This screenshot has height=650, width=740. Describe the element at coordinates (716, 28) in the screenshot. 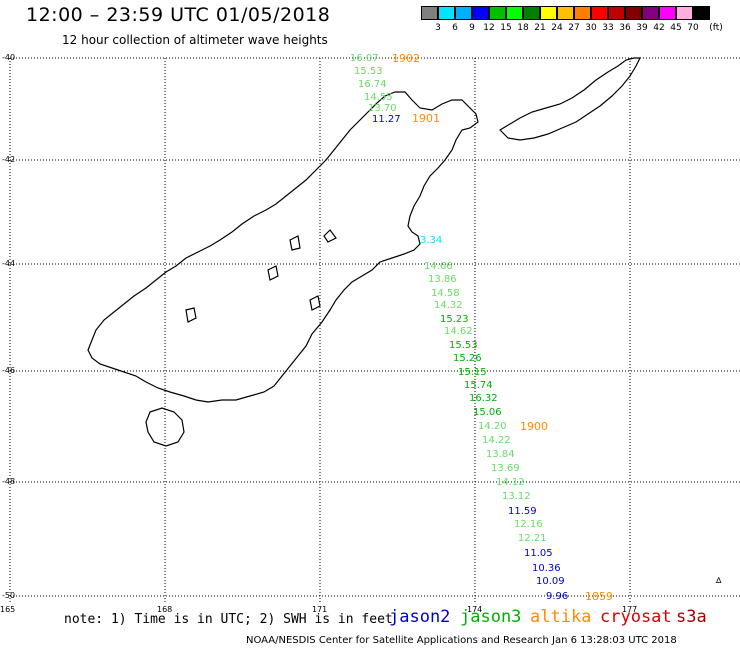

I see `colorbar-unit: (ft)` at that location.